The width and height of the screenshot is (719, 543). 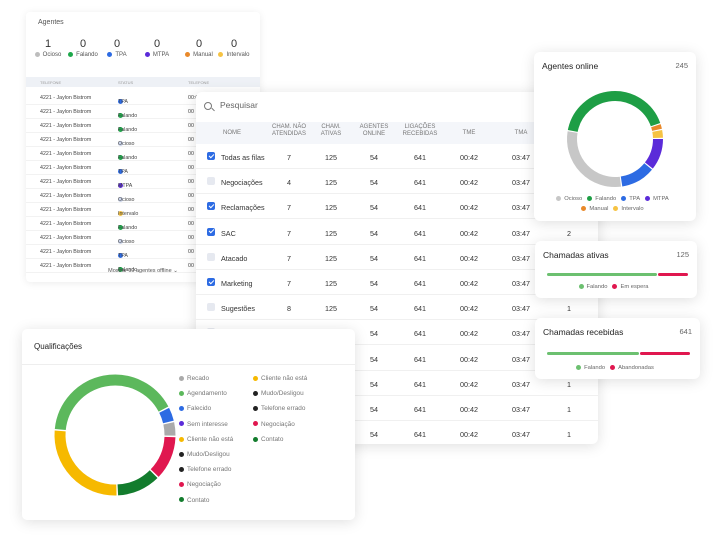 What do you see at coordinates (397, 358) in the screenshot?
I see `queue-row: 54 641 00:42 03:47` at bounding box center [397, 358].